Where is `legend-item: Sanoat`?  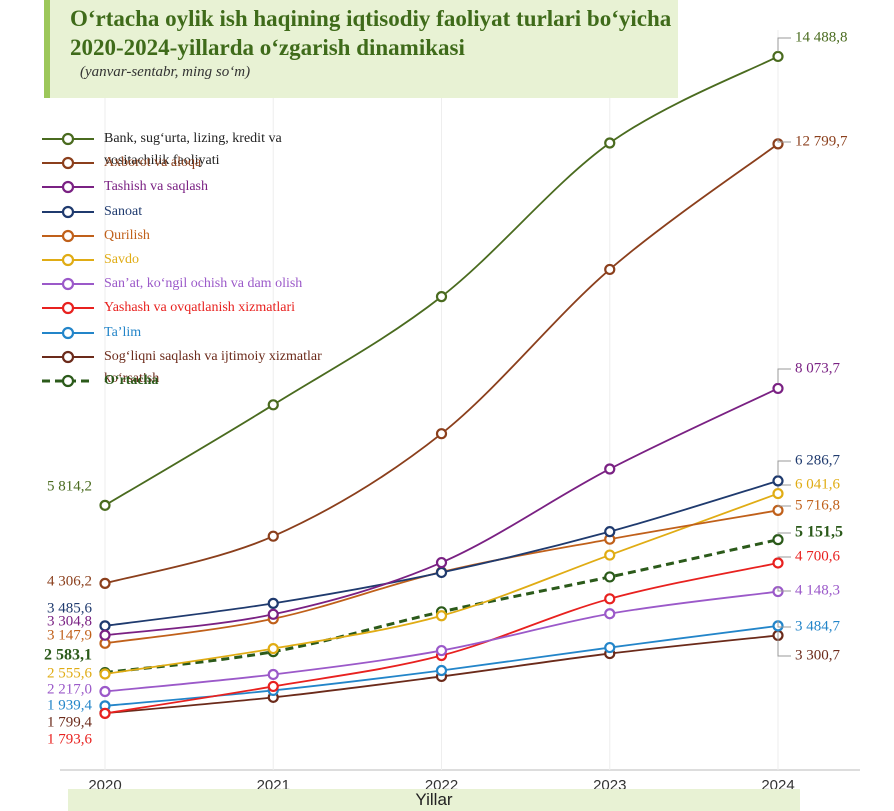 legend-item: Sanoat is located at coordinates (187, 213).